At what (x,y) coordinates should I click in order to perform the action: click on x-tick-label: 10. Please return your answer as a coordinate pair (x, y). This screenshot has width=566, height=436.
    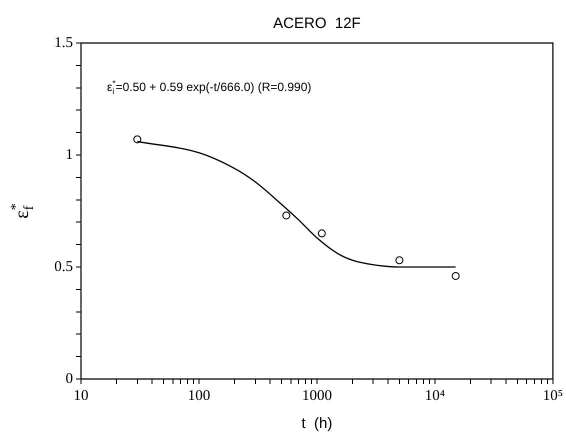
    Looking at the image, I should click on (81, 396).